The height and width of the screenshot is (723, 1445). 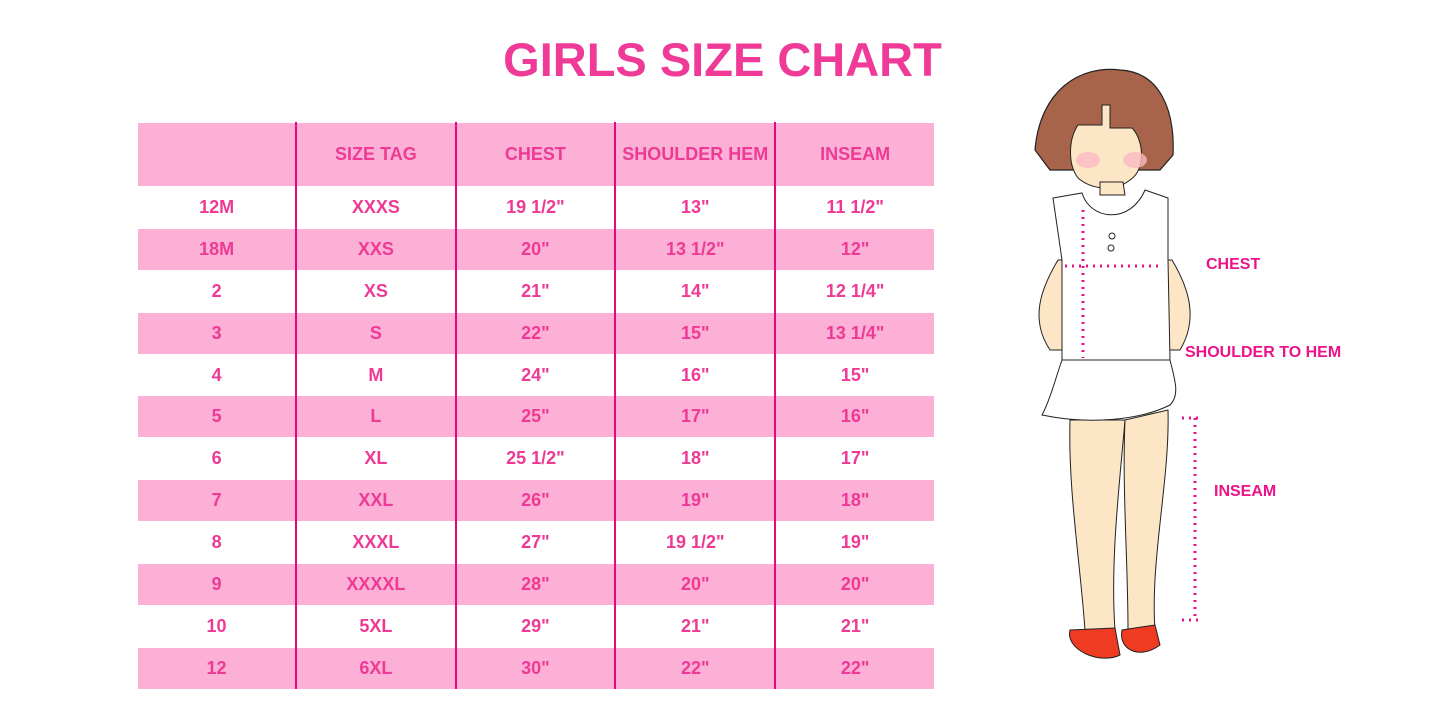 What do you see at coordinates (695, 207) in the screenshot?
I see `table-cell: 13"` at bounding box center [695, 207].